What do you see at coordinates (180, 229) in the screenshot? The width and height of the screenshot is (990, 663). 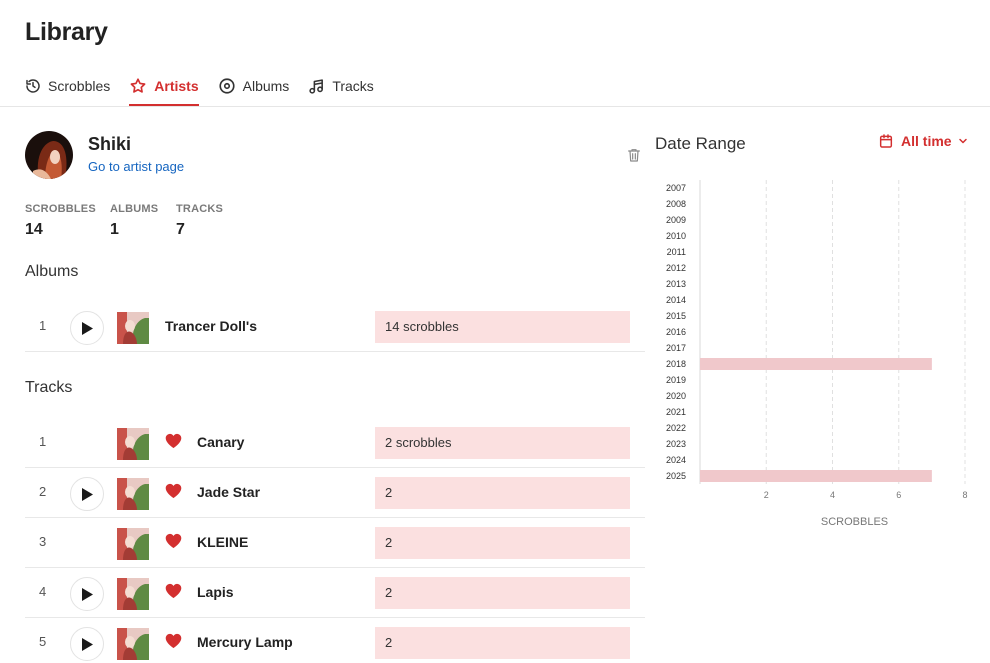 I see `stat-value: 7` at bounding box center [180, 229].